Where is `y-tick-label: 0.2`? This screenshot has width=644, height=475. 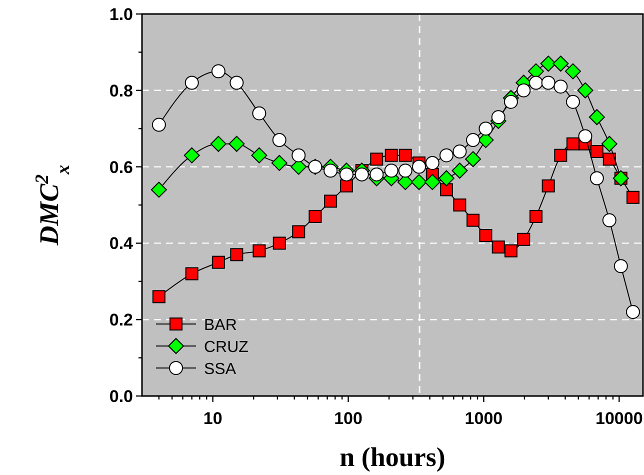
y-tick-label: 0.2 is located at coordinates (121, 320).